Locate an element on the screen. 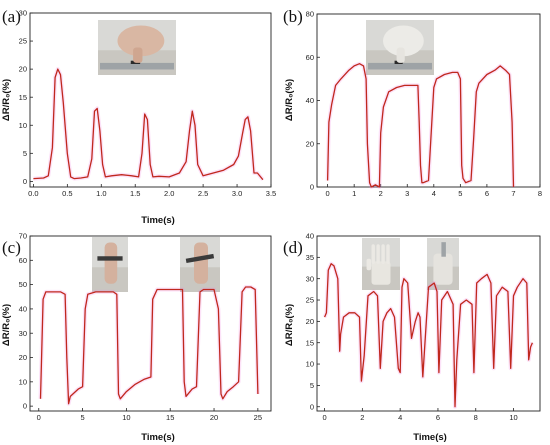 Image resolution: width=550 pixels, height=445 pixels. panel-tag: (c) is located at coordinates (11, 247).